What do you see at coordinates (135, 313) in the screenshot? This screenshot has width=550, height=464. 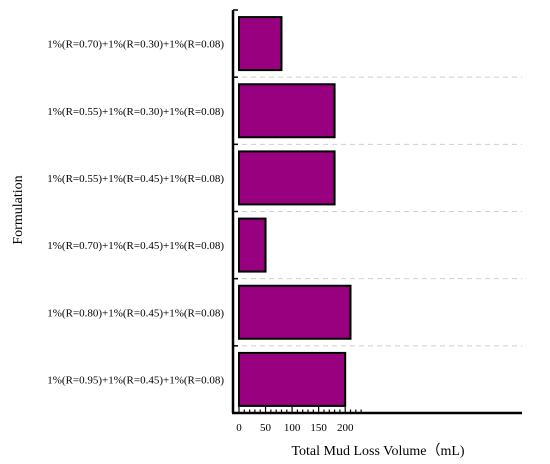 I see `category-label: 1%(R=0.80)+1%(R=0.45)+1%(R=0.08)` at bounding box center [135, 313].